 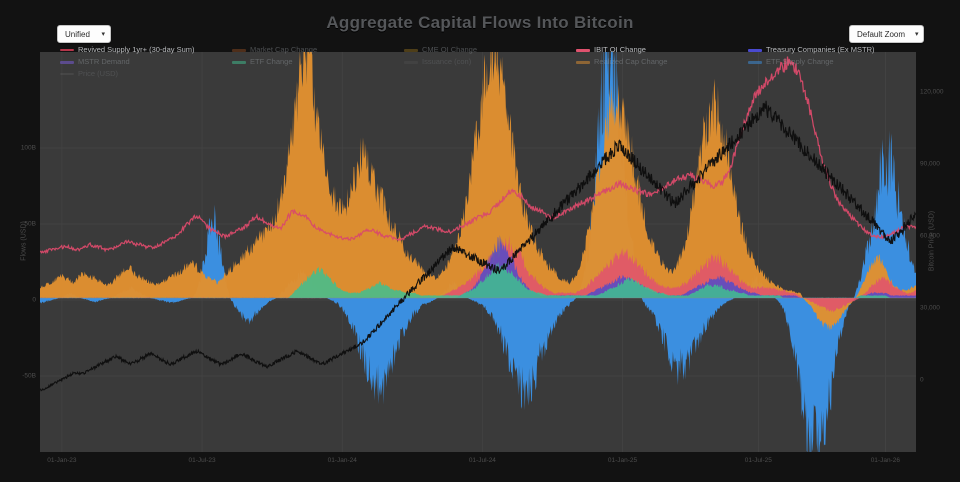 I want to click on y-axis-right-tick: 30,000, so click(x=930, y=308).